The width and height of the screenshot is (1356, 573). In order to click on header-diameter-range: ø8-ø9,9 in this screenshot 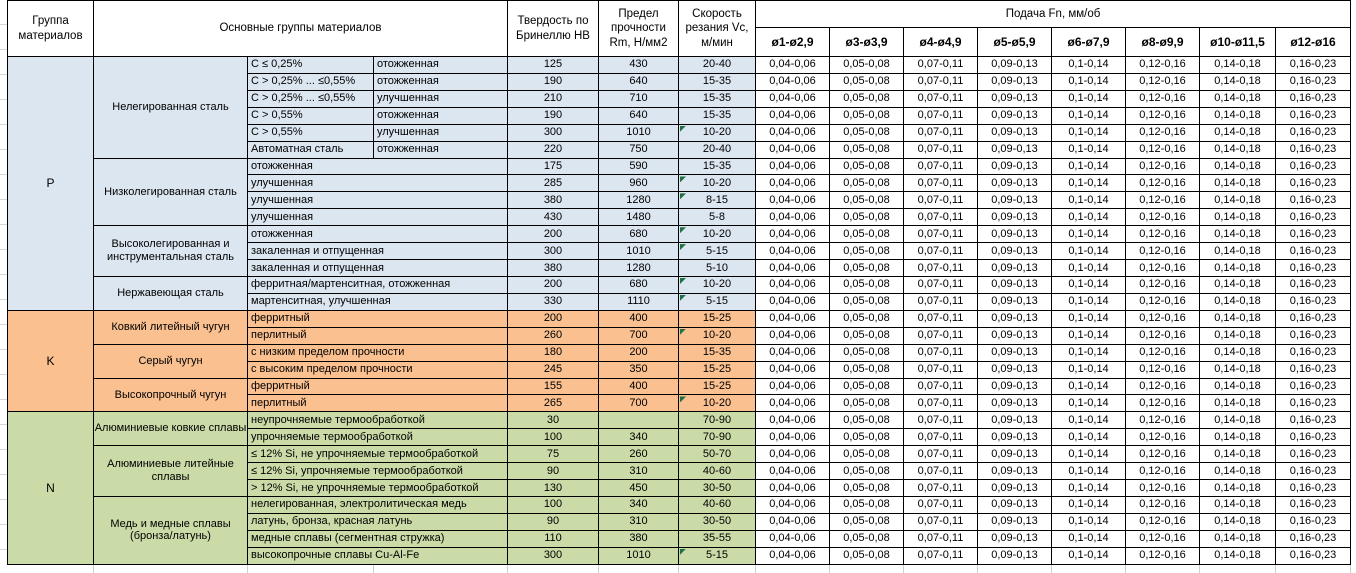, I will do `click(1162, 42)`.